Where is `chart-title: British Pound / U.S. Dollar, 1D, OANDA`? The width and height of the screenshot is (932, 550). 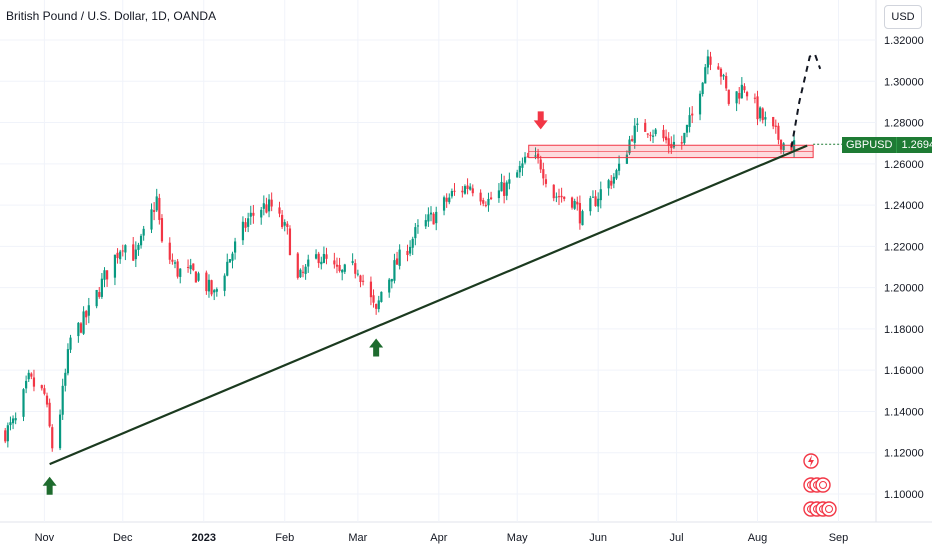 chart-title: British Pound / U.S. Dollar, 1D, OANDA is located at coordinates (111, 16).